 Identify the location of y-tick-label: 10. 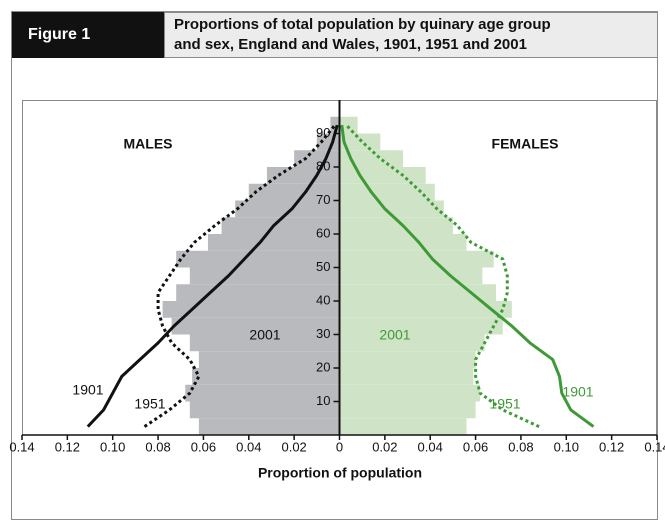
(323, 400).